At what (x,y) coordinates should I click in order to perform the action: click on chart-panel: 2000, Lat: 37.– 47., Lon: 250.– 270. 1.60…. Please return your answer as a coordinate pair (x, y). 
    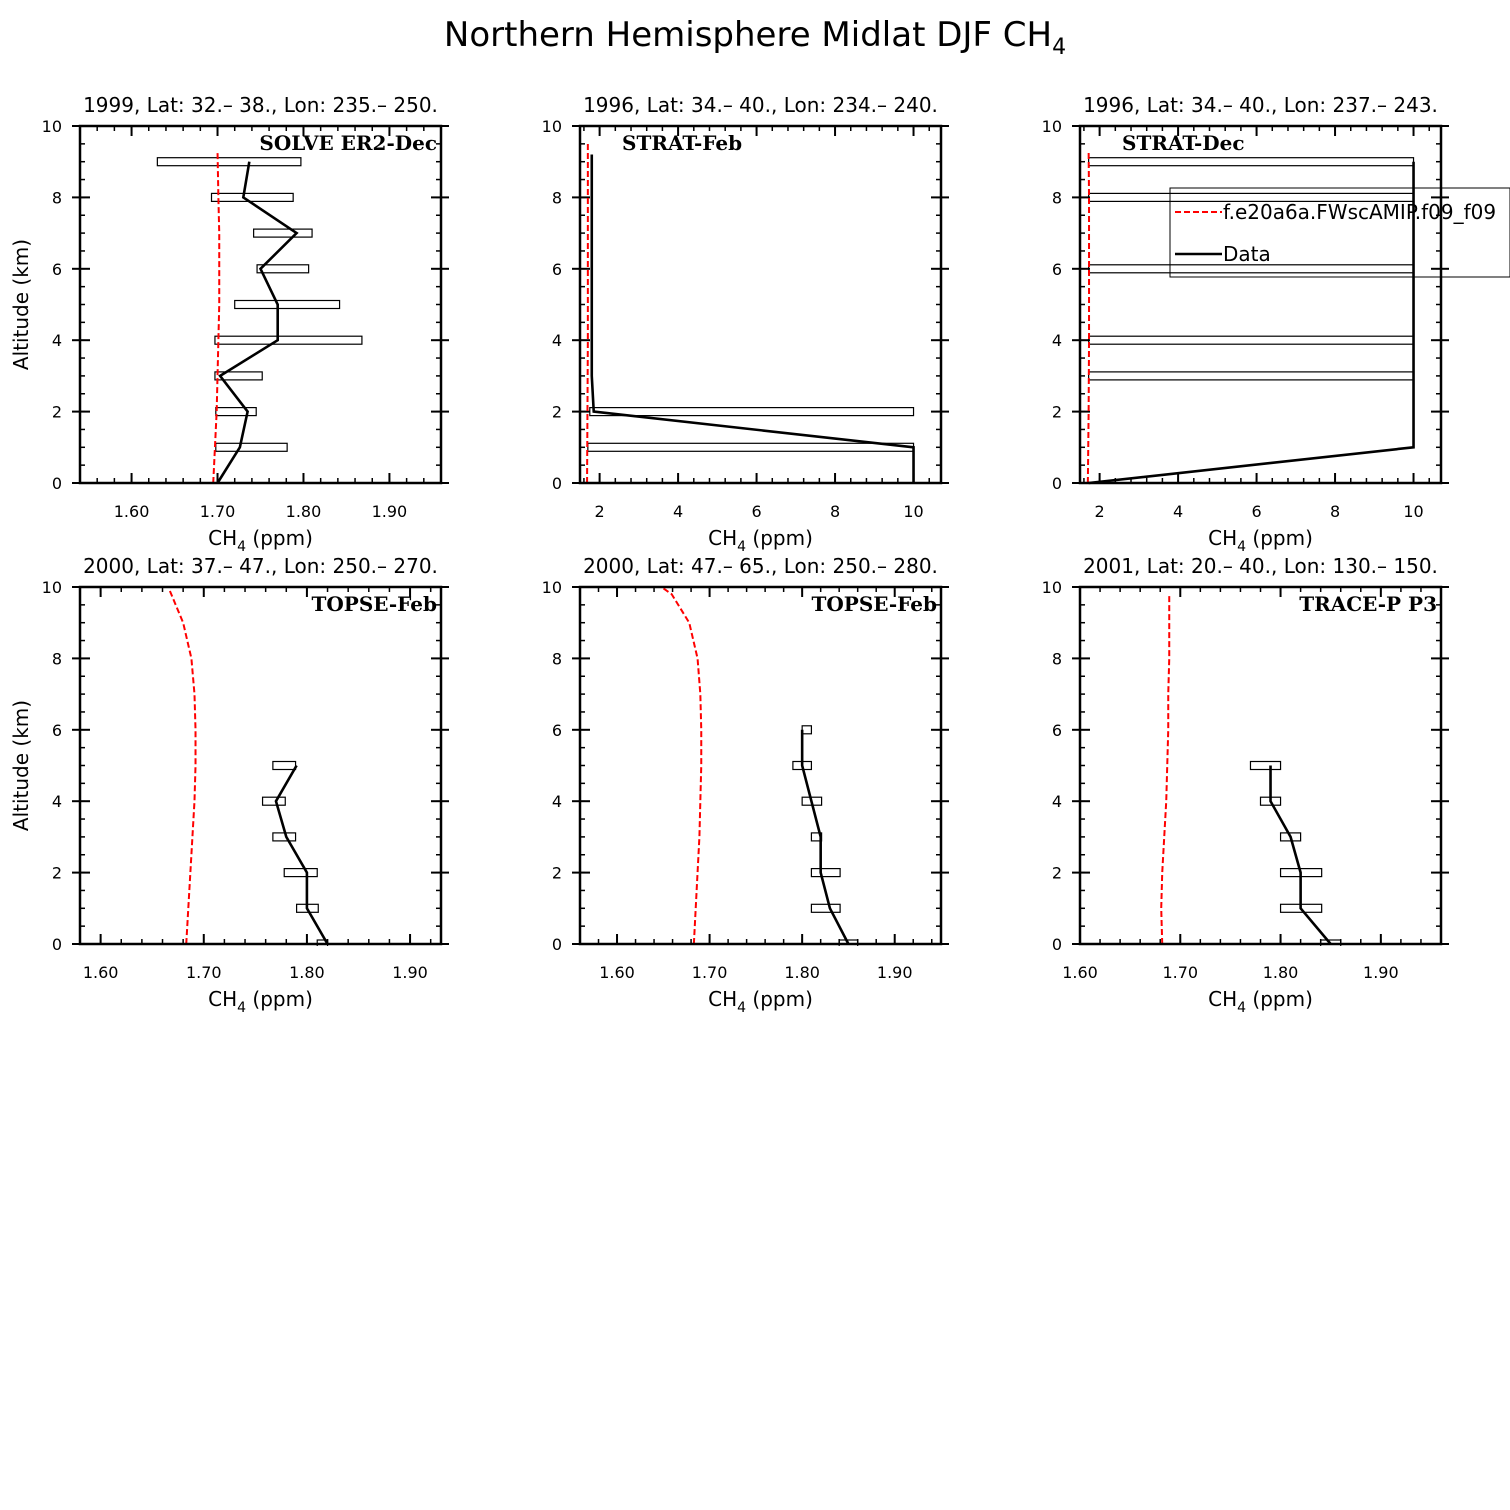
    Looking at the image, I should click on (229, 785).